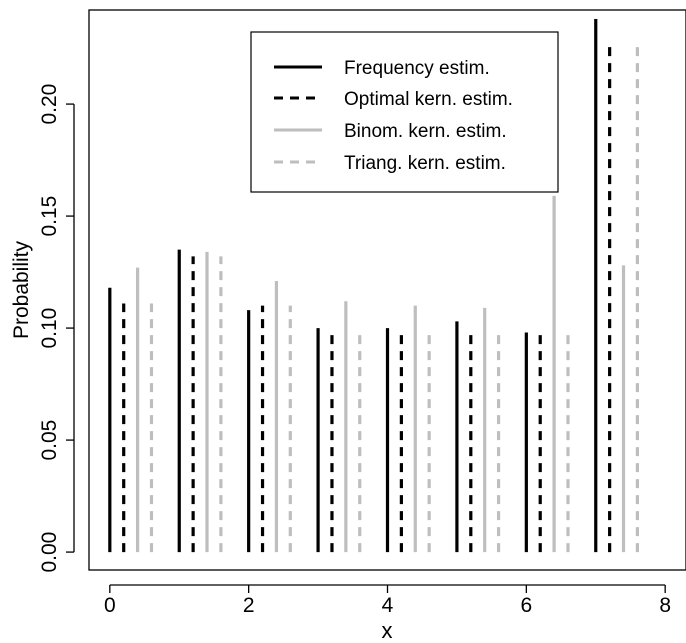 Image resolution: width=686 pixels, height=643 pixels. Describe the element at coordinates (425, 163) in the screenshot. I see `legend-label-triang: Triang. kern. estim.` at that location.